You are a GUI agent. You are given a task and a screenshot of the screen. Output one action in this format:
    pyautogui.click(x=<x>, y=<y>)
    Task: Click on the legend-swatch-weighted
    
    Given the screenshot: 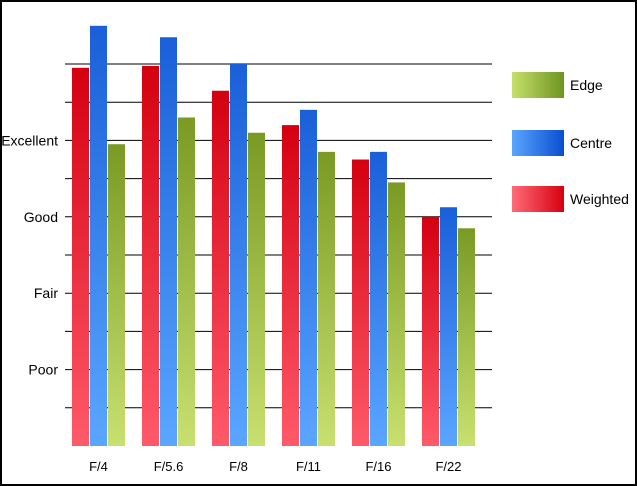 What is the action you would take?
    pyautogui.click(x=538, y=199)
    